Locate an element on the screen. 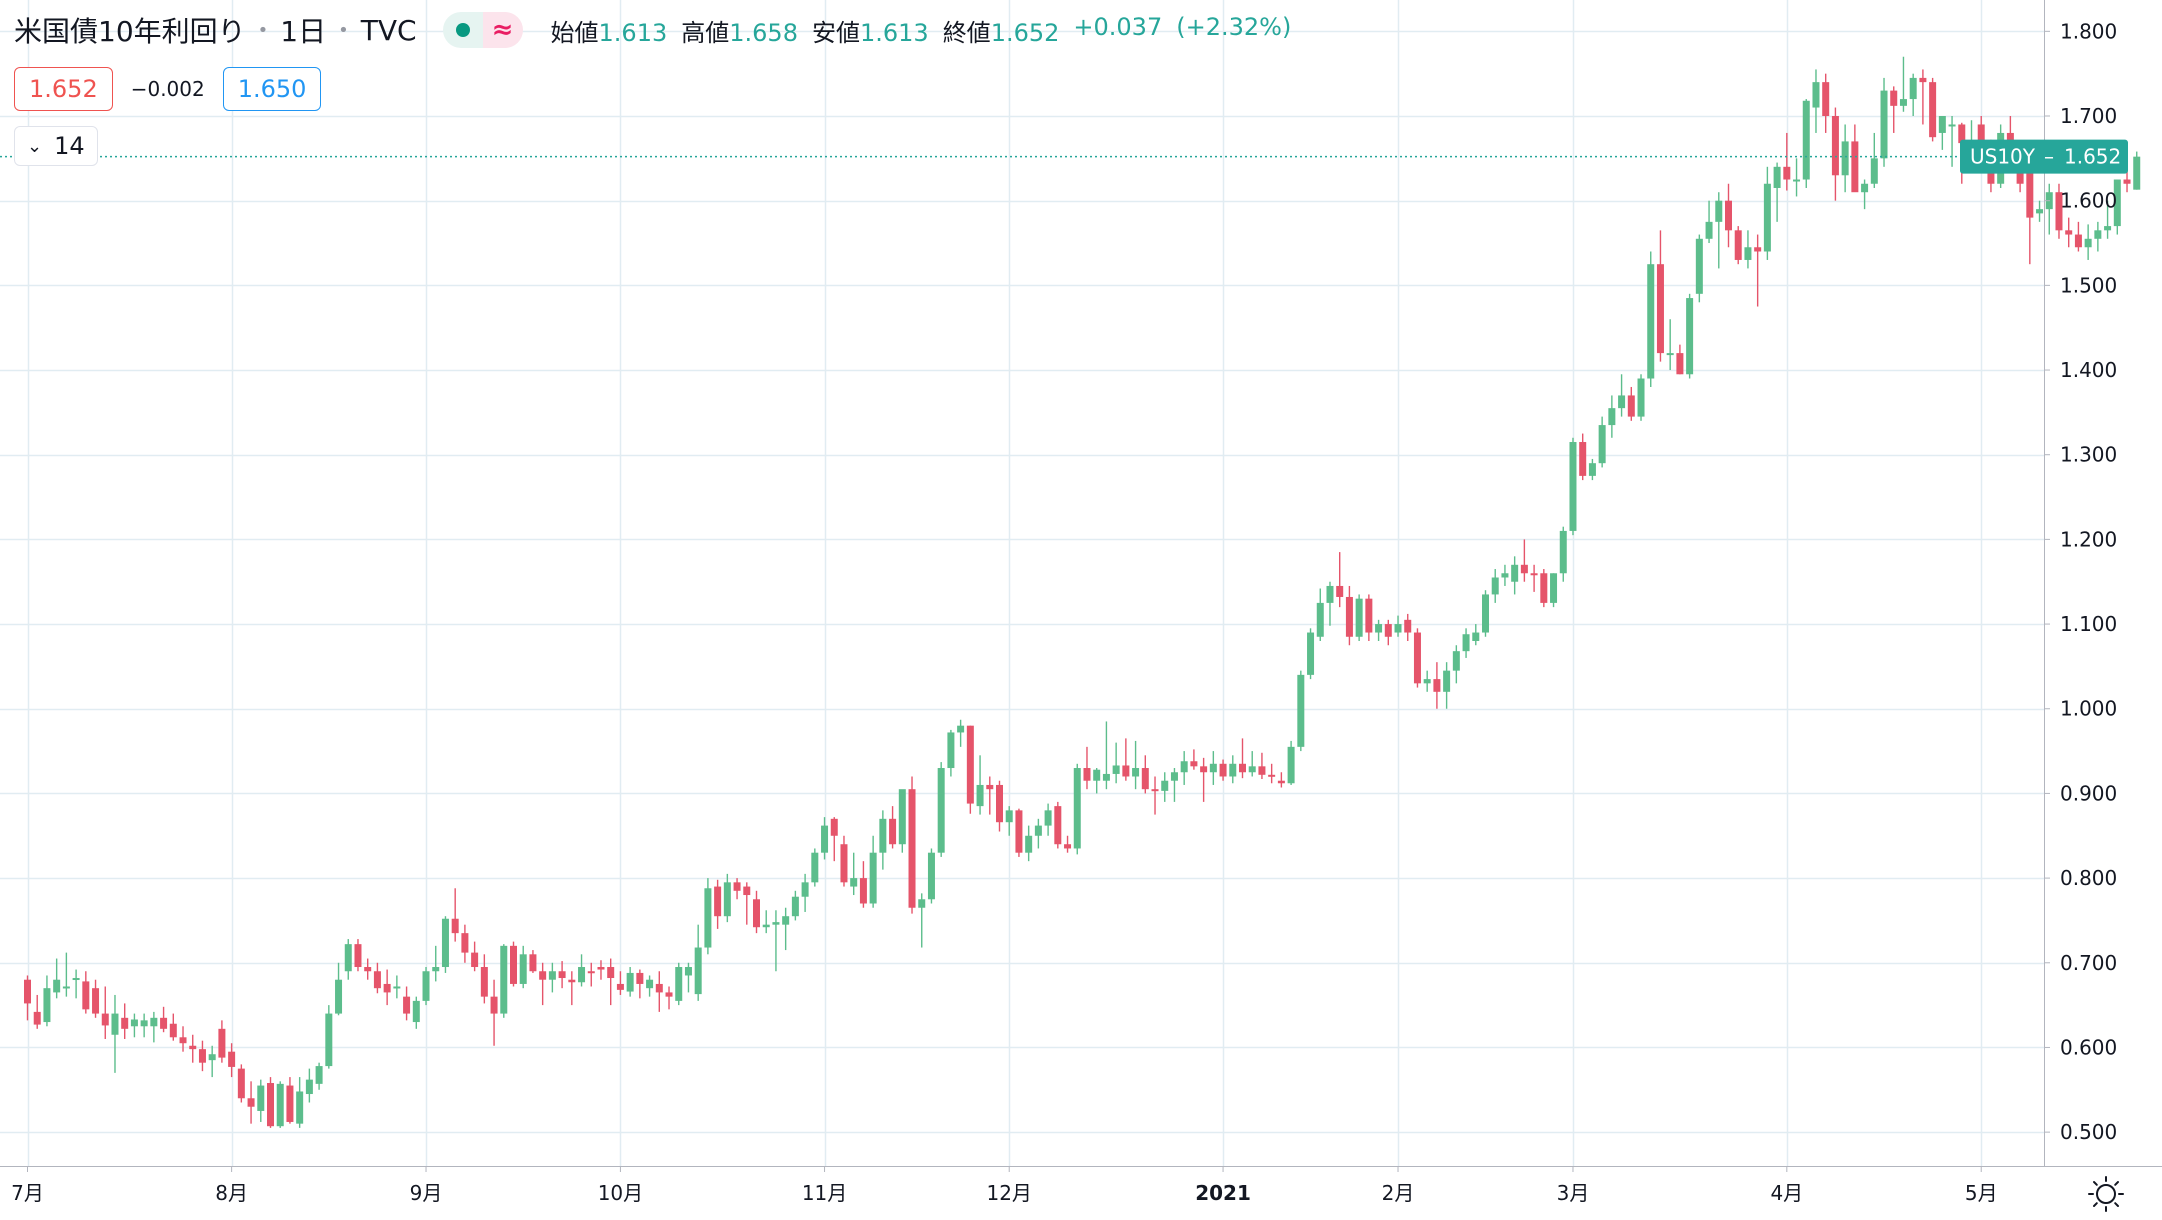 The image size is (2162, 1220). sun-gear-icon is located at coordinates (2106, 1194).